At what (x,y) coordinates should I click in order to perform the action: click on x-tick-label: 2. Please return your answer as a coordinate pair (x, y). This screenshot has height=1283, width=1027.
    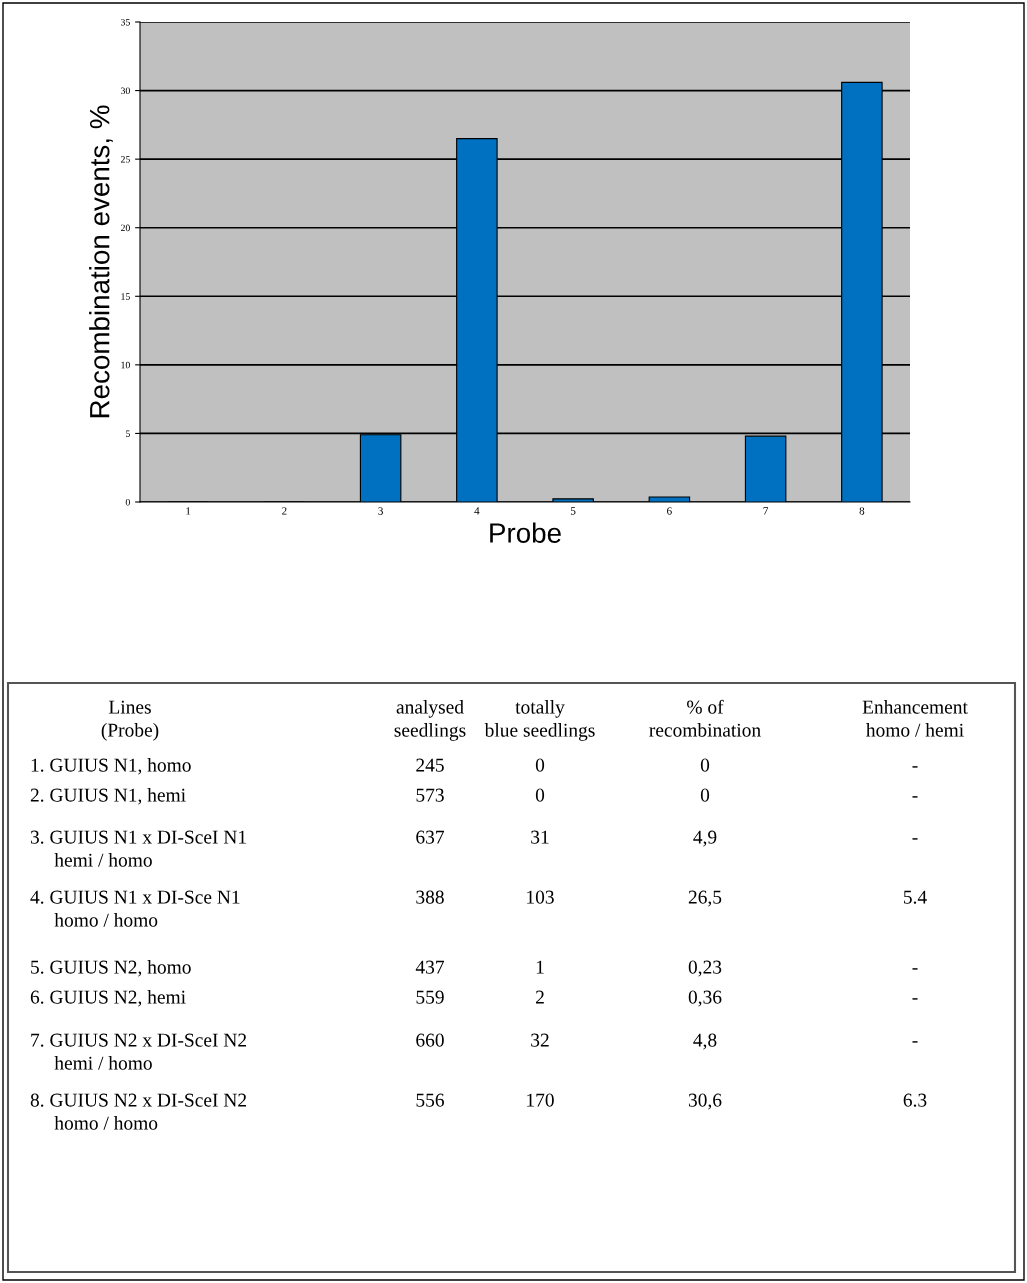
    Looking at the image, I should click on (284, 511).